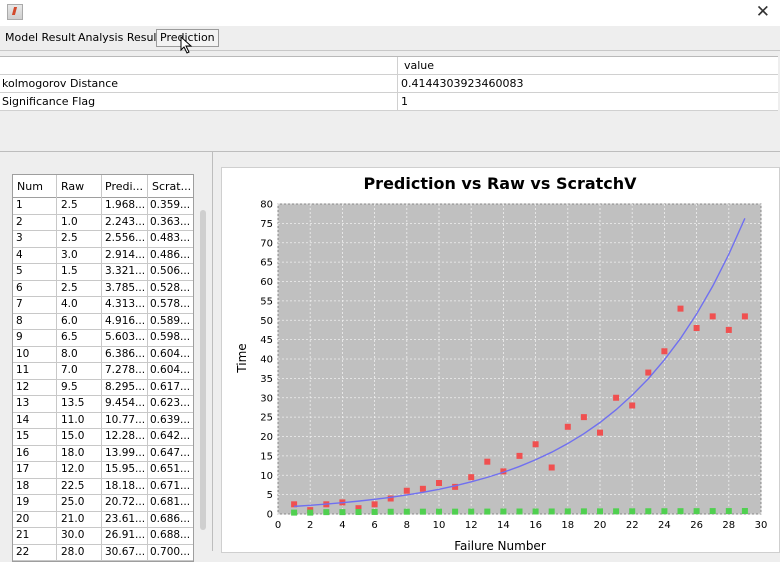 This screenshot has height=562, width=780. I want to click on x-tick-label: 16, so click(535, 525).